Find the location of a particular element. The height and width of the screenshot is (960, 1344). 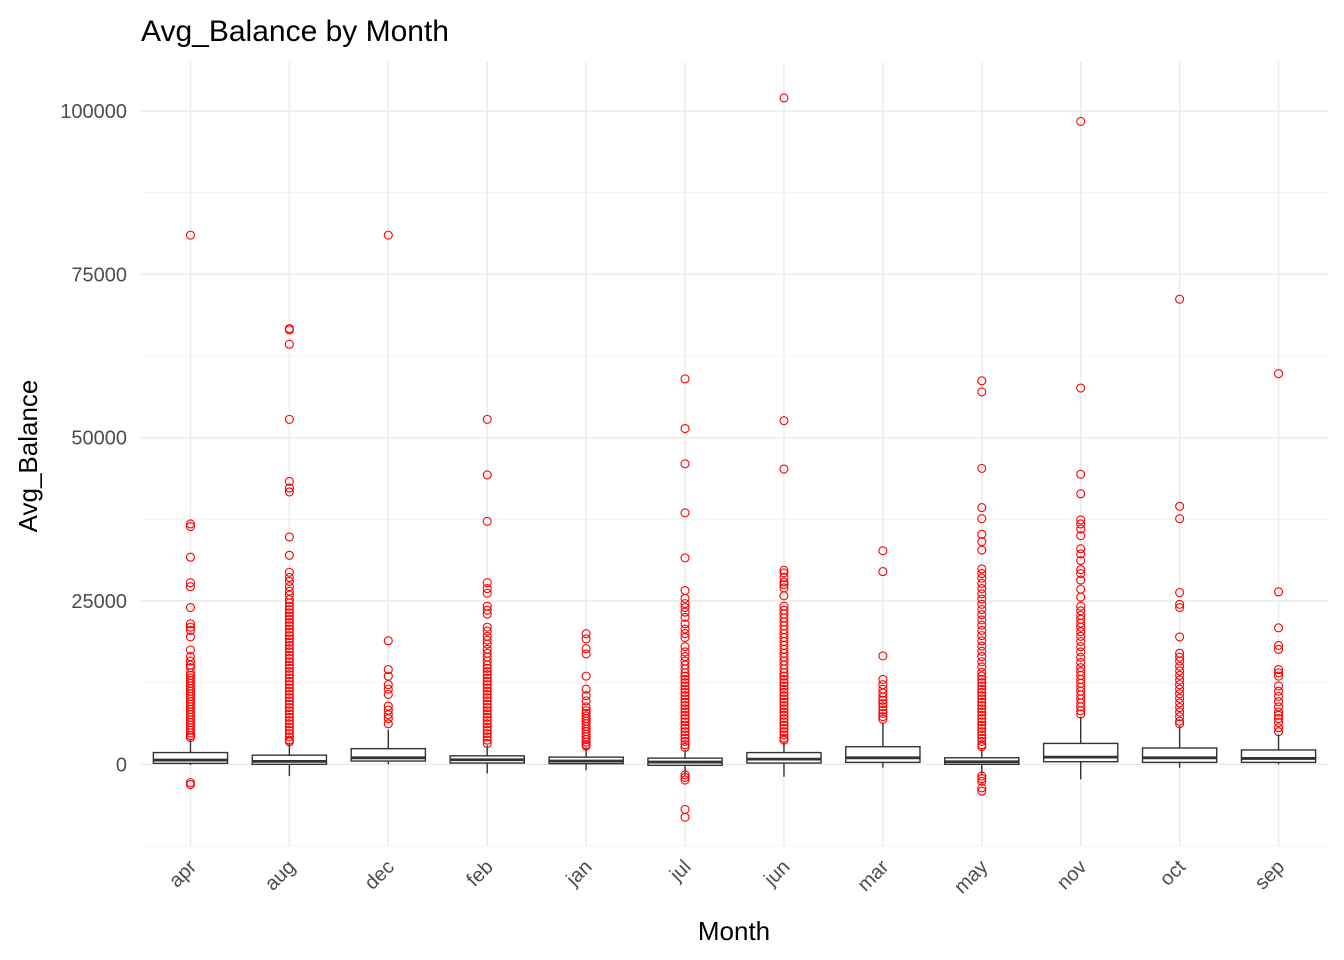

iqr-box is located at coordinates (190, 758).